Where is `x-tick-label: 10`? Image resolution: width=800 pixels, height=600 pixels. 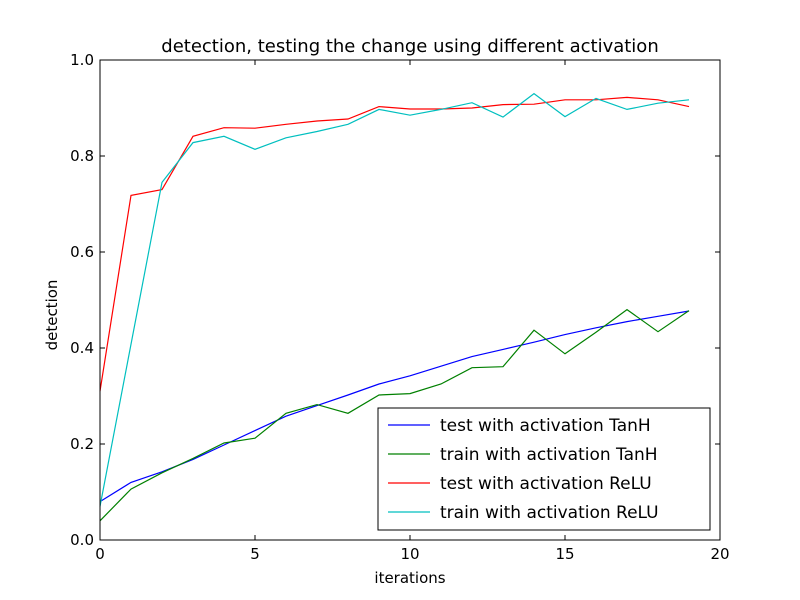 x-tick-label: 10 is located at coordinates (409, 554).